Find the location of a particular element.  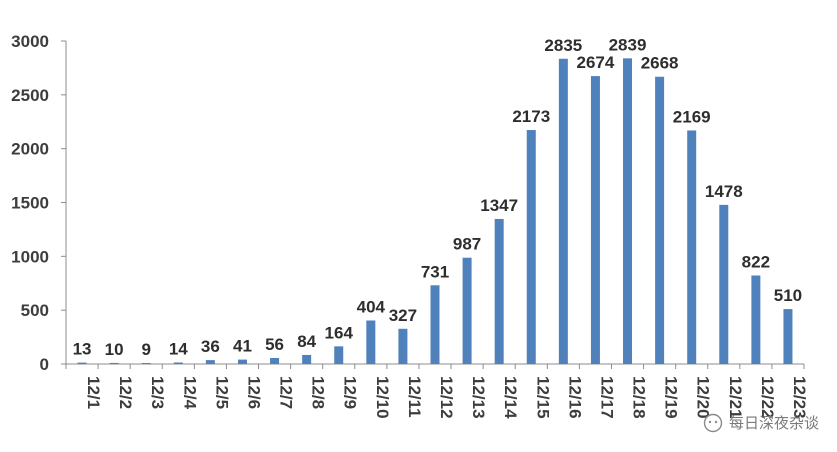

watermark-text: 每日深夜杂谈 is located at coordinates (773, 423).